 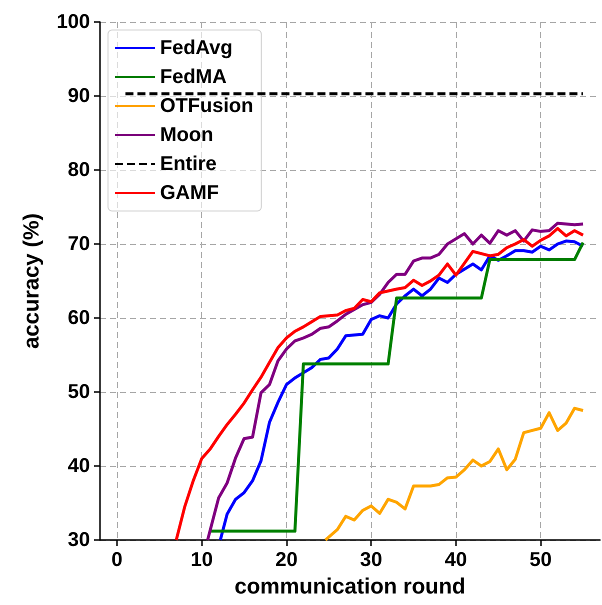 What do you see at coordinates (79, 244) in the screenshot?
I see `y-tick-label: 70` at bounding box center [79, 244].